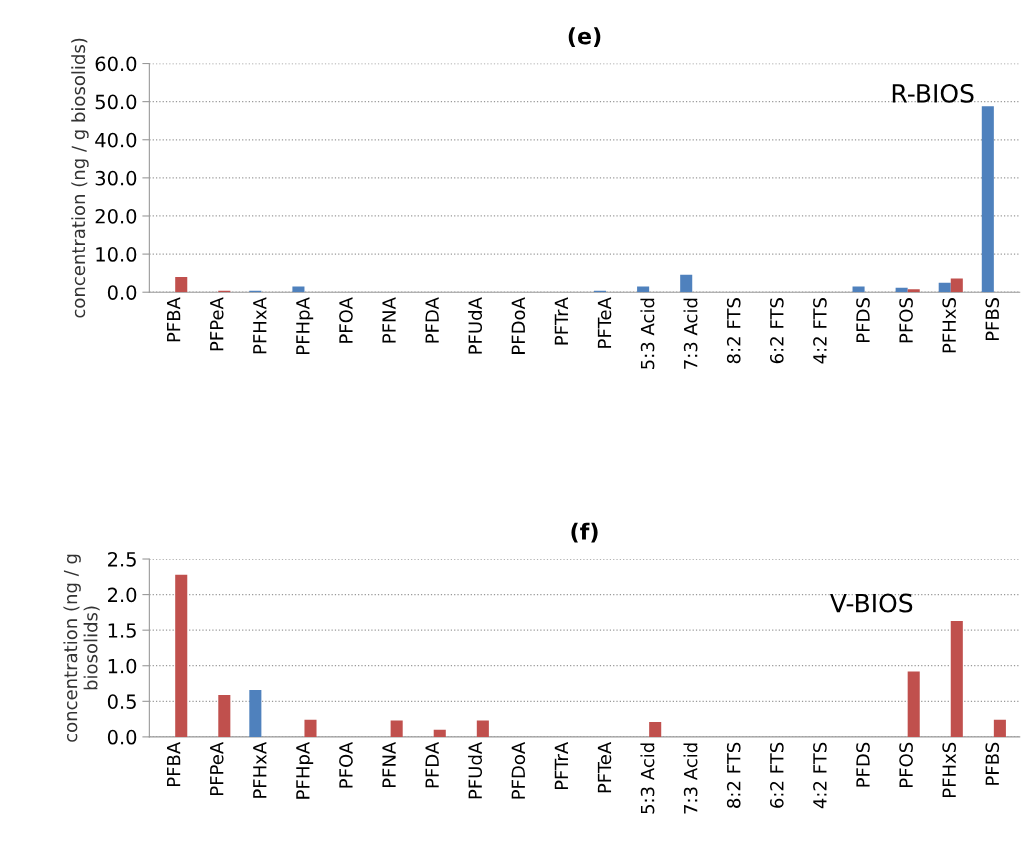 The image size is (1030, 847). What do you see at coordinates (584, 37) in the screenshot?
I see `chart-title: (e)` at bounding box center [584, 37].